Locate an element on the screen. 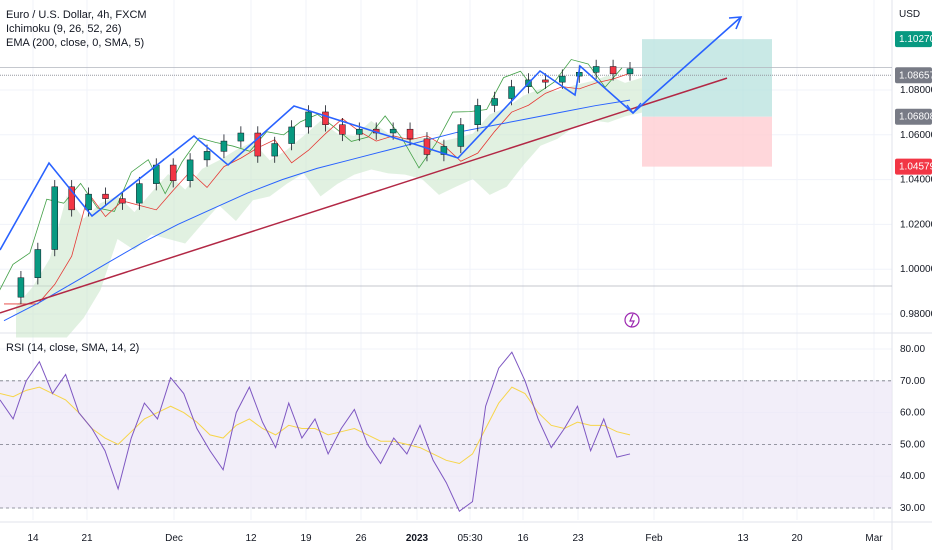 Image resolution: width=932 pixels, height=555 pixels. price-badge-label: 1.10270 is located at coordinates (915, 39).